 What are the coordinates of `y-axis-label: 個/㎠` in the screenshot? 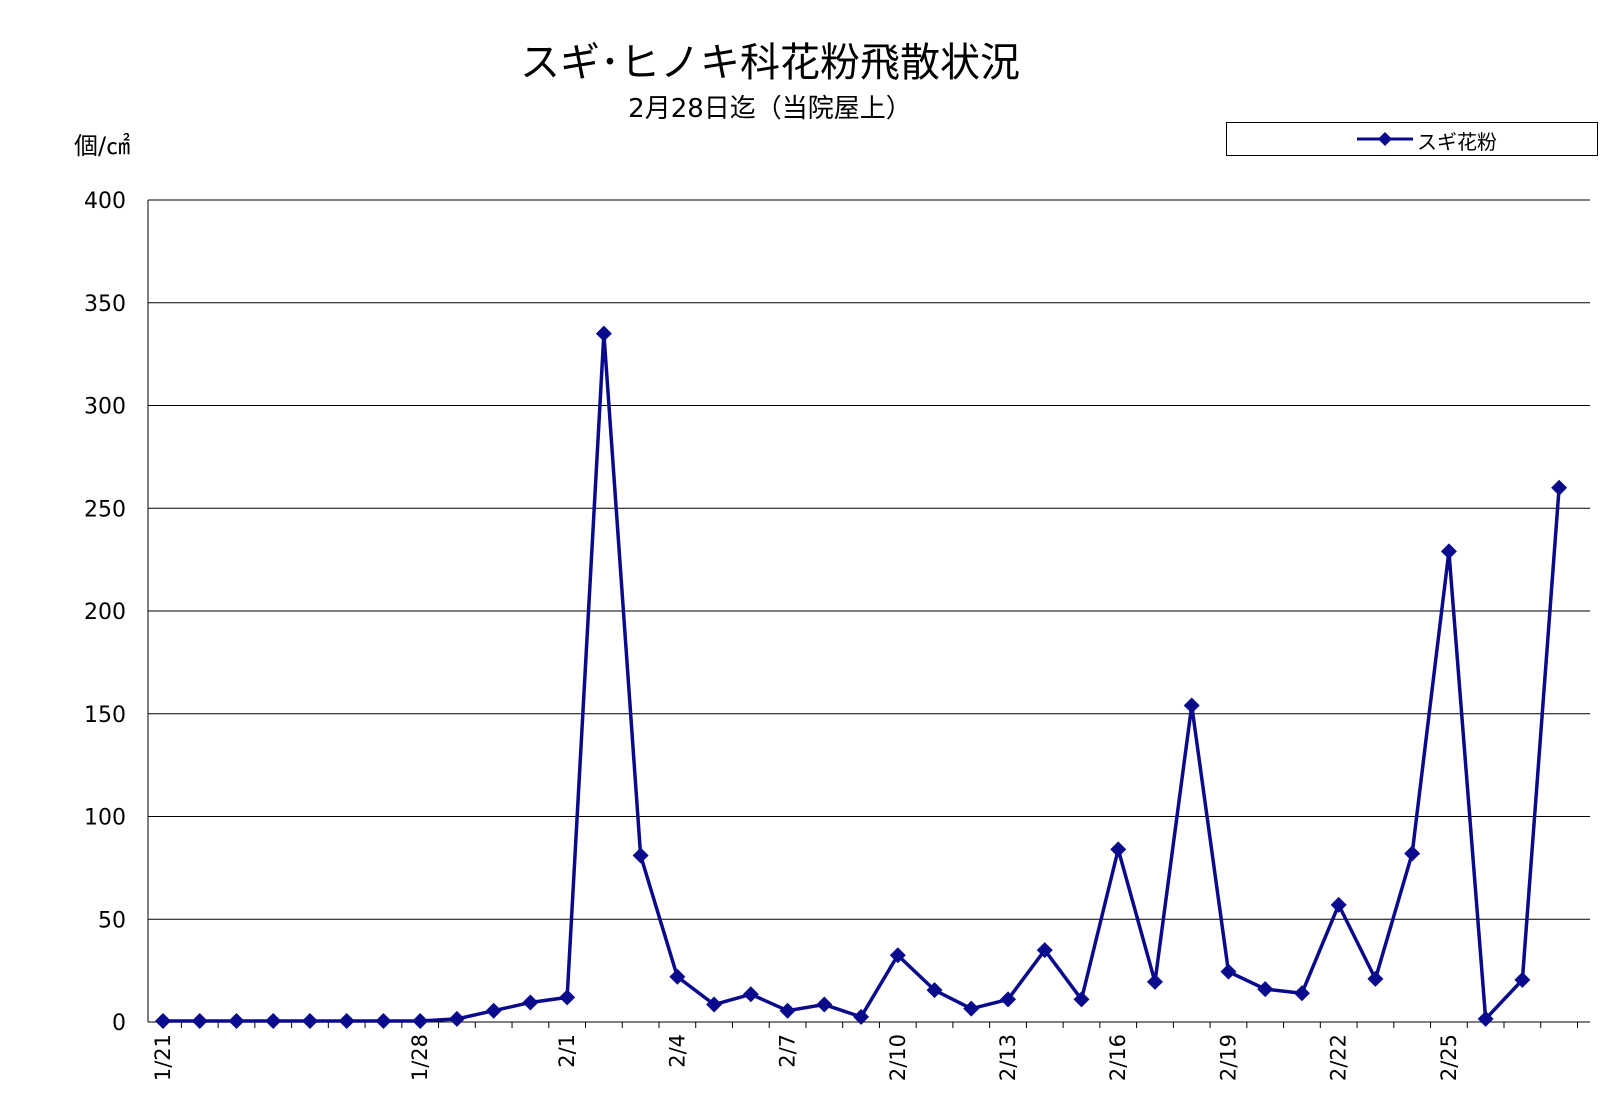 It's located at (102, 146).